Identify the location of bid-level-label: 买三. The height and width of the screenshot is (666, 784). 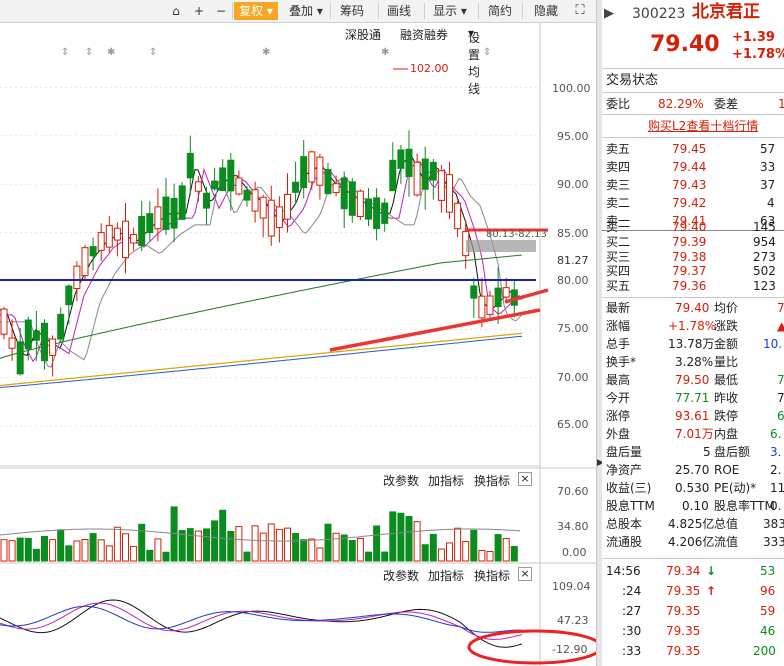
(618, 256).